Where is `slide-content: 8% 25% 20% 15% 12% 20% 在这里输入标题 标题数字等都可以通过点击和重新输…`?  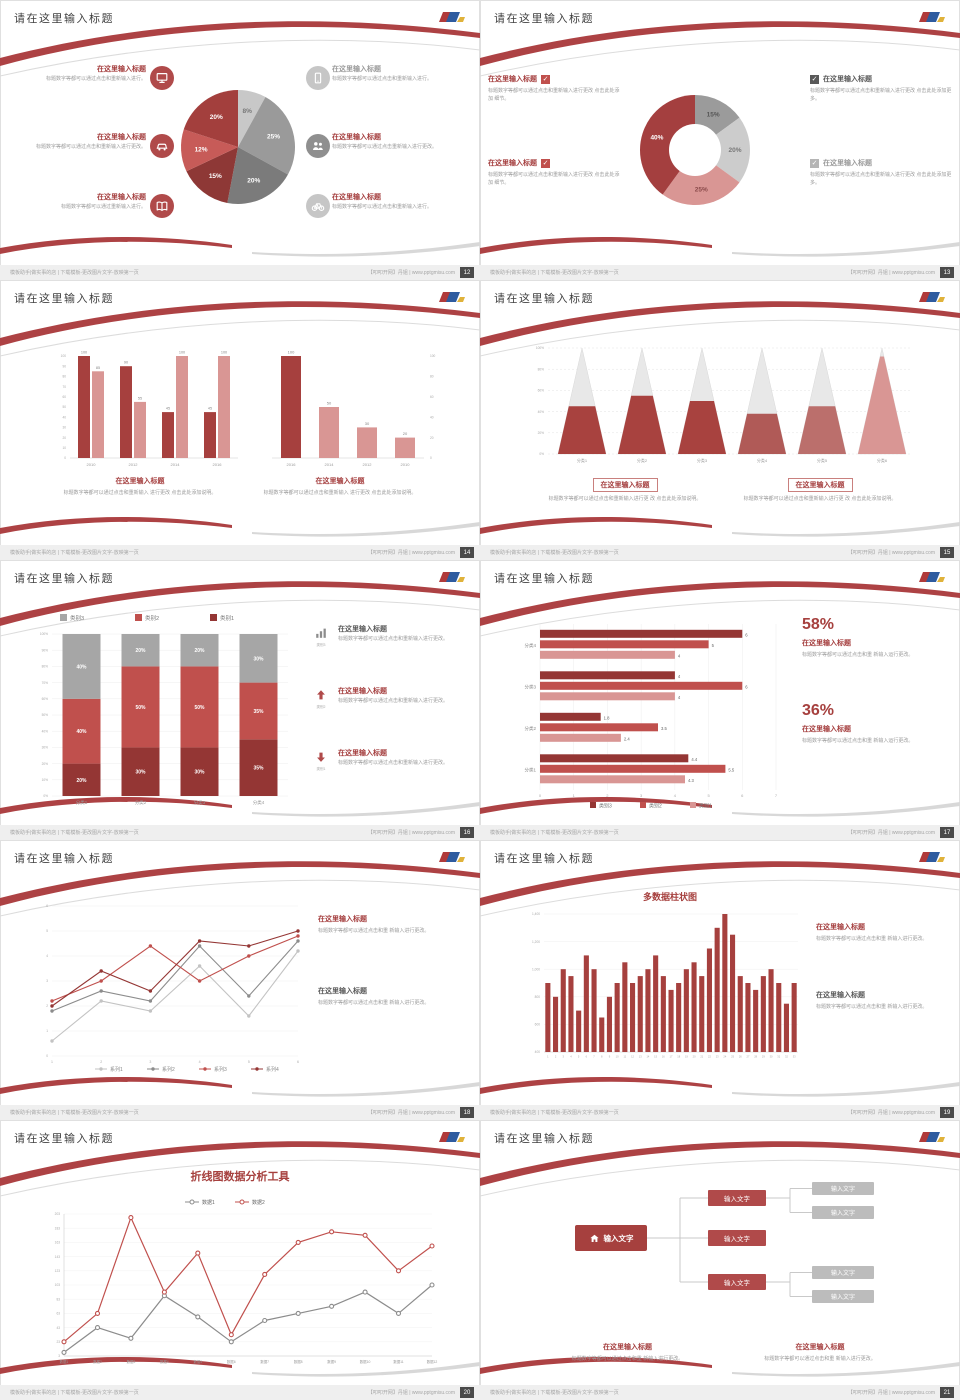
slide-content: 8% 25% 20% 15% 12% 20% 在这里输入标题 标题数字等都可以通过点击和重新输… is located at coordinates (240, 140).